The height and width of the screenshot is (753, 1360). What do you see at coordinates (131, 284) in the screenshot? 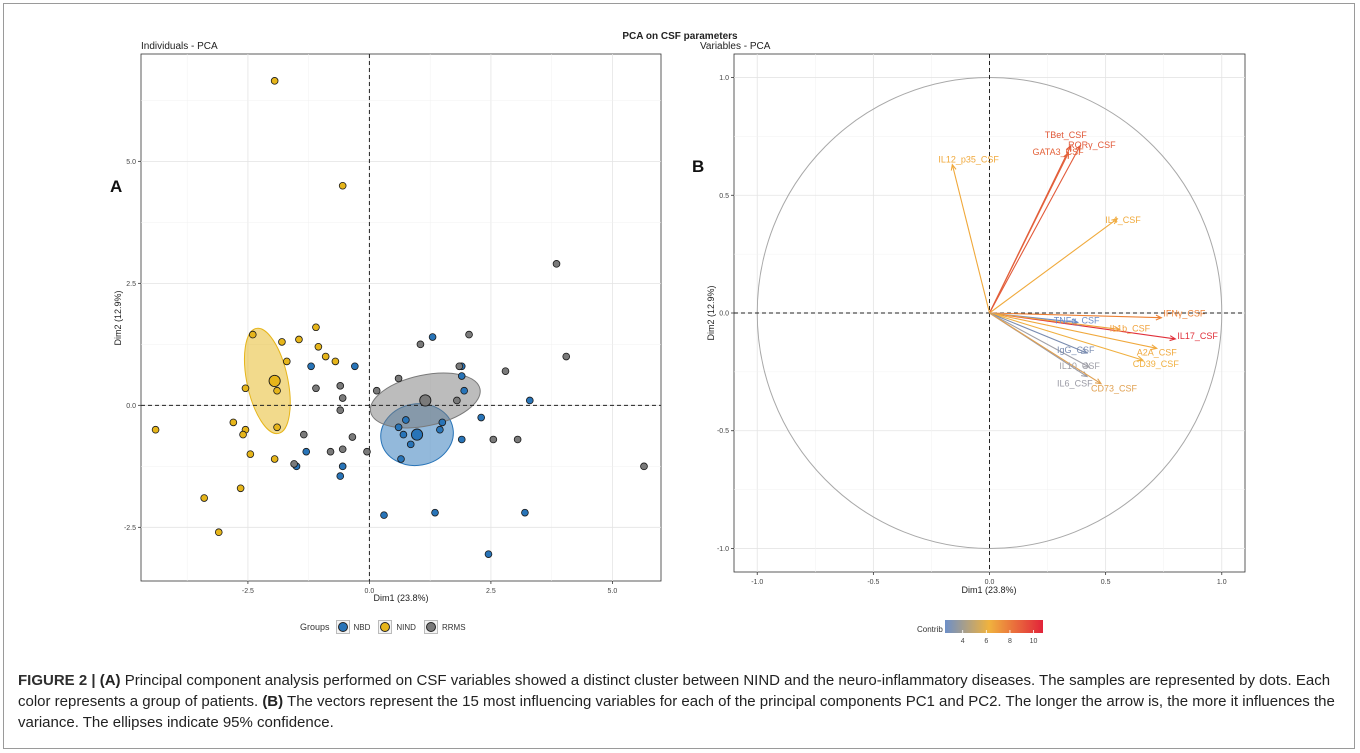
I see `a-ytick-label-2: 2.5` at bounding box center [131, 284].